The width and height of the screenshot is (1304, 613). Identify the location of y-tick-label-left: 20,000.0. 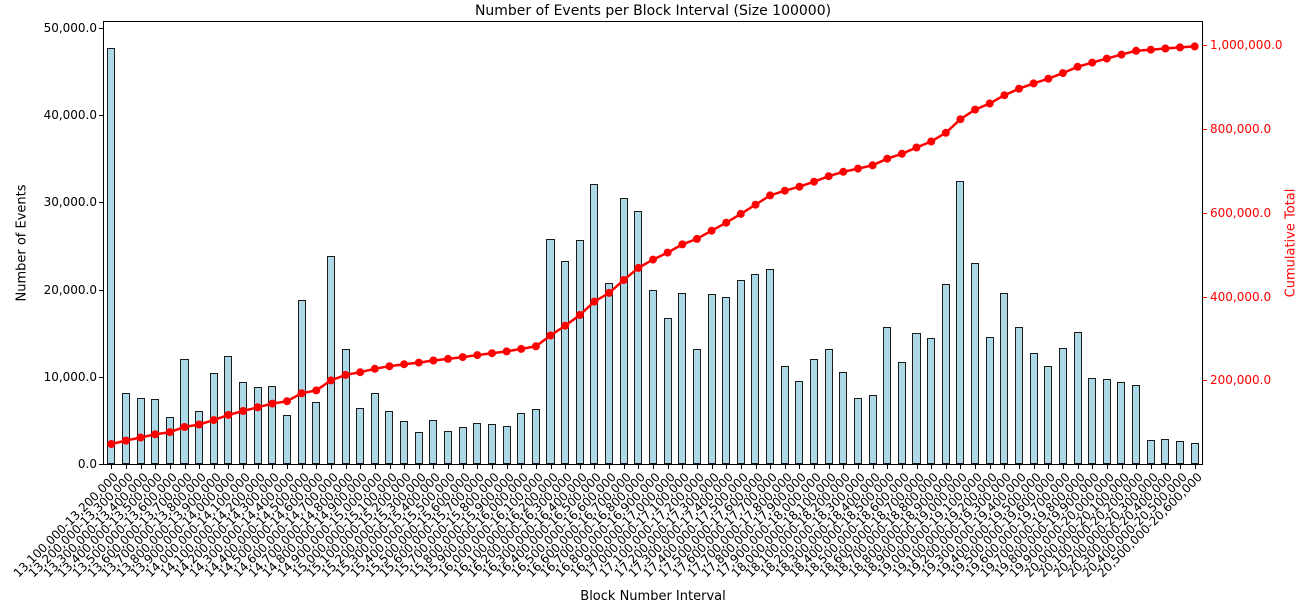
(70, 289).